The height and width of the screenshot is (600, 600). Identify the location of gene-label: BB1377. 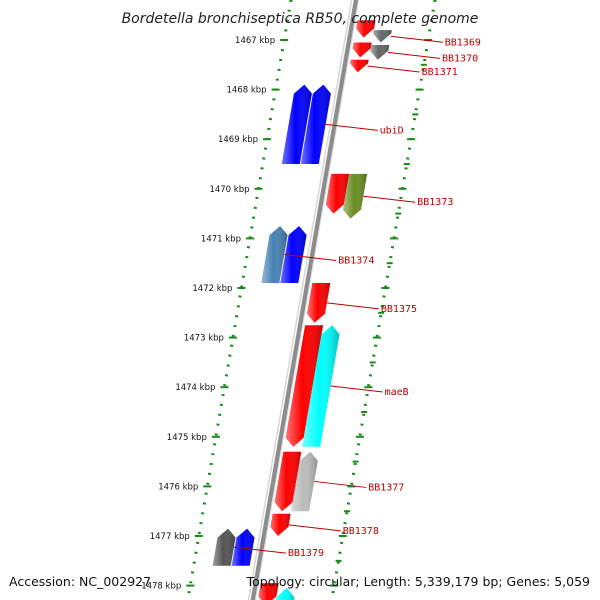
(386, 487).